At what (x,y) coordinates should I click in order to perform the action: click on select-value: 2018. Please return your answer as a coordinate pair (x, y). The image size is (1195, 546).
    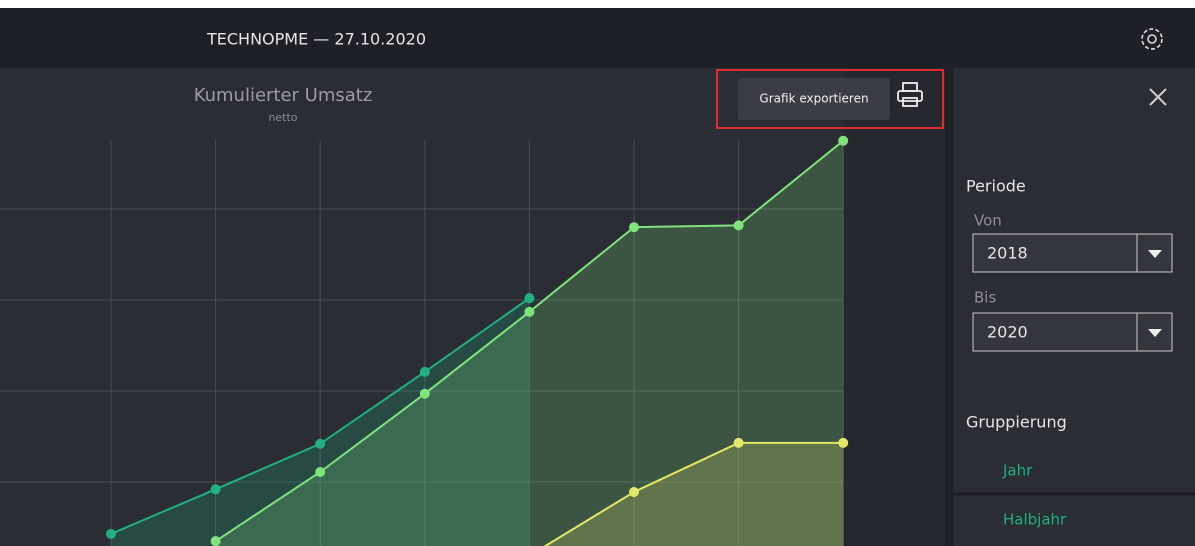
    Looking at the image, I should click on (1007, 253).